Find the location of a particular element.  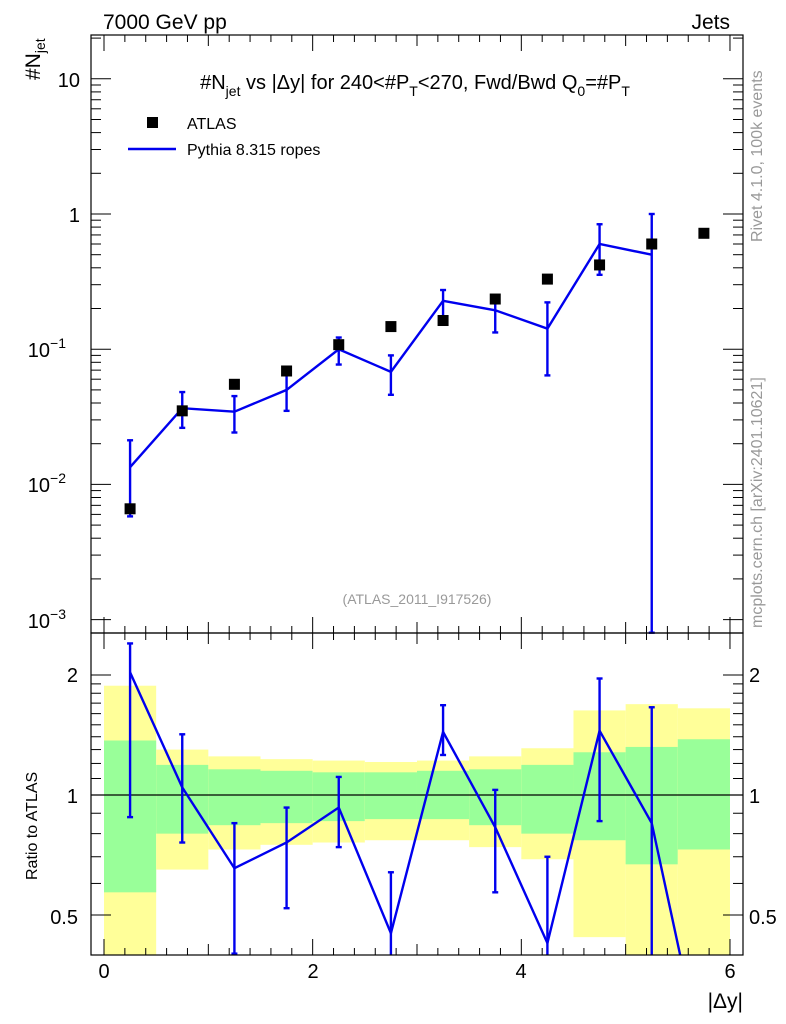

ratio-y-tick-1-right: 1 is located at coordinates (754, 797).